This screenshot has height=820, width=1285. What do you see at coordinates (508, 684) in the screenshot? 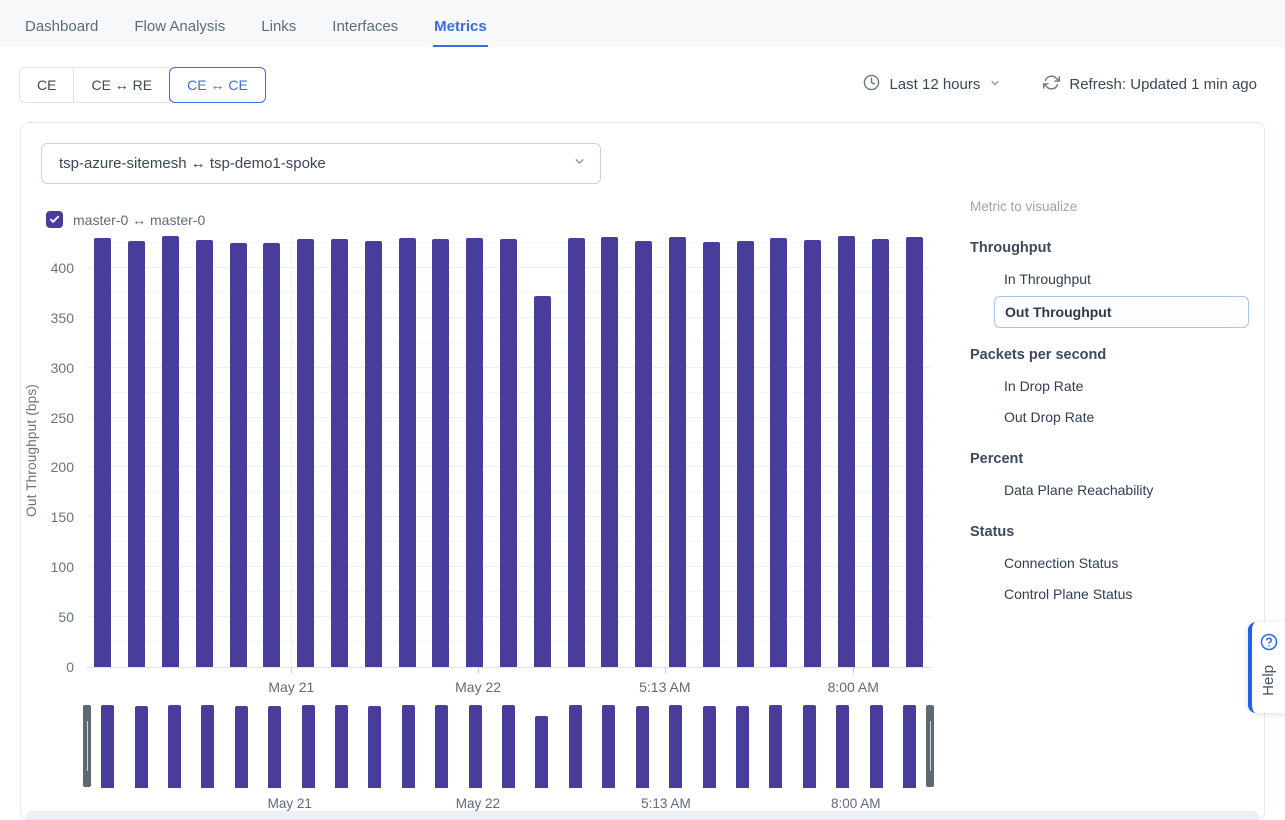
I see `x-axis-labels: May 21 May 22 5:13 AM 8:00 AM` at bounding box center [508, 684].